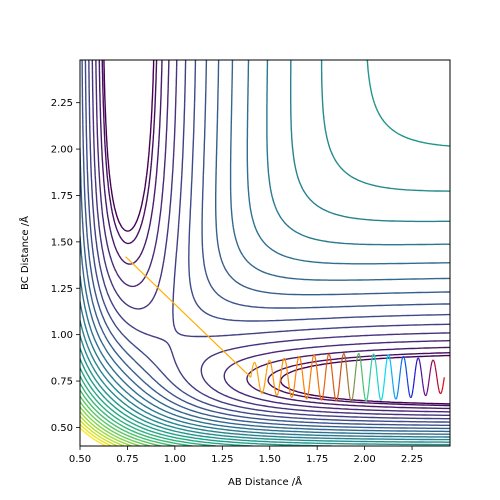 Image resolution: width=500 pixels, height=500 pixels. I want to click on x-axis-ticks: 0.50 0.75 1.00 1.25 1.50 1.75 2.00 2.25, so click(246, 455).